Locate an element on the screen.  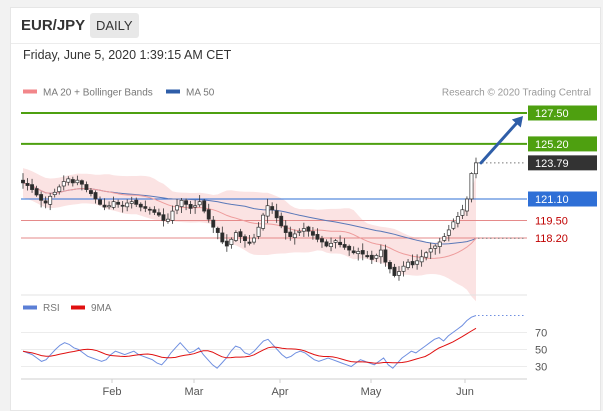
last-price-tag is located at coordinates (562, 163).